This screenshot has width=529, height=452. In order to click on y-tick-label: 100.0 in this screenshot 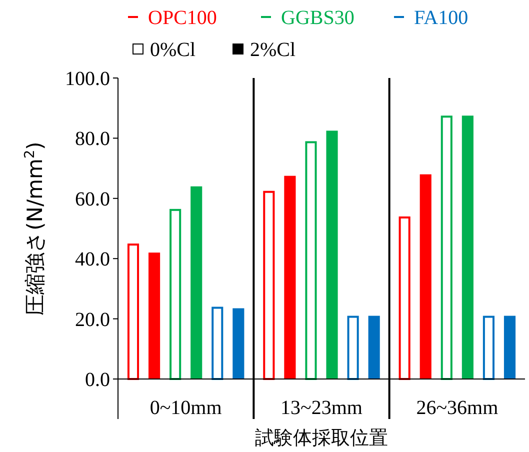, I will do `click(87, 79)`.